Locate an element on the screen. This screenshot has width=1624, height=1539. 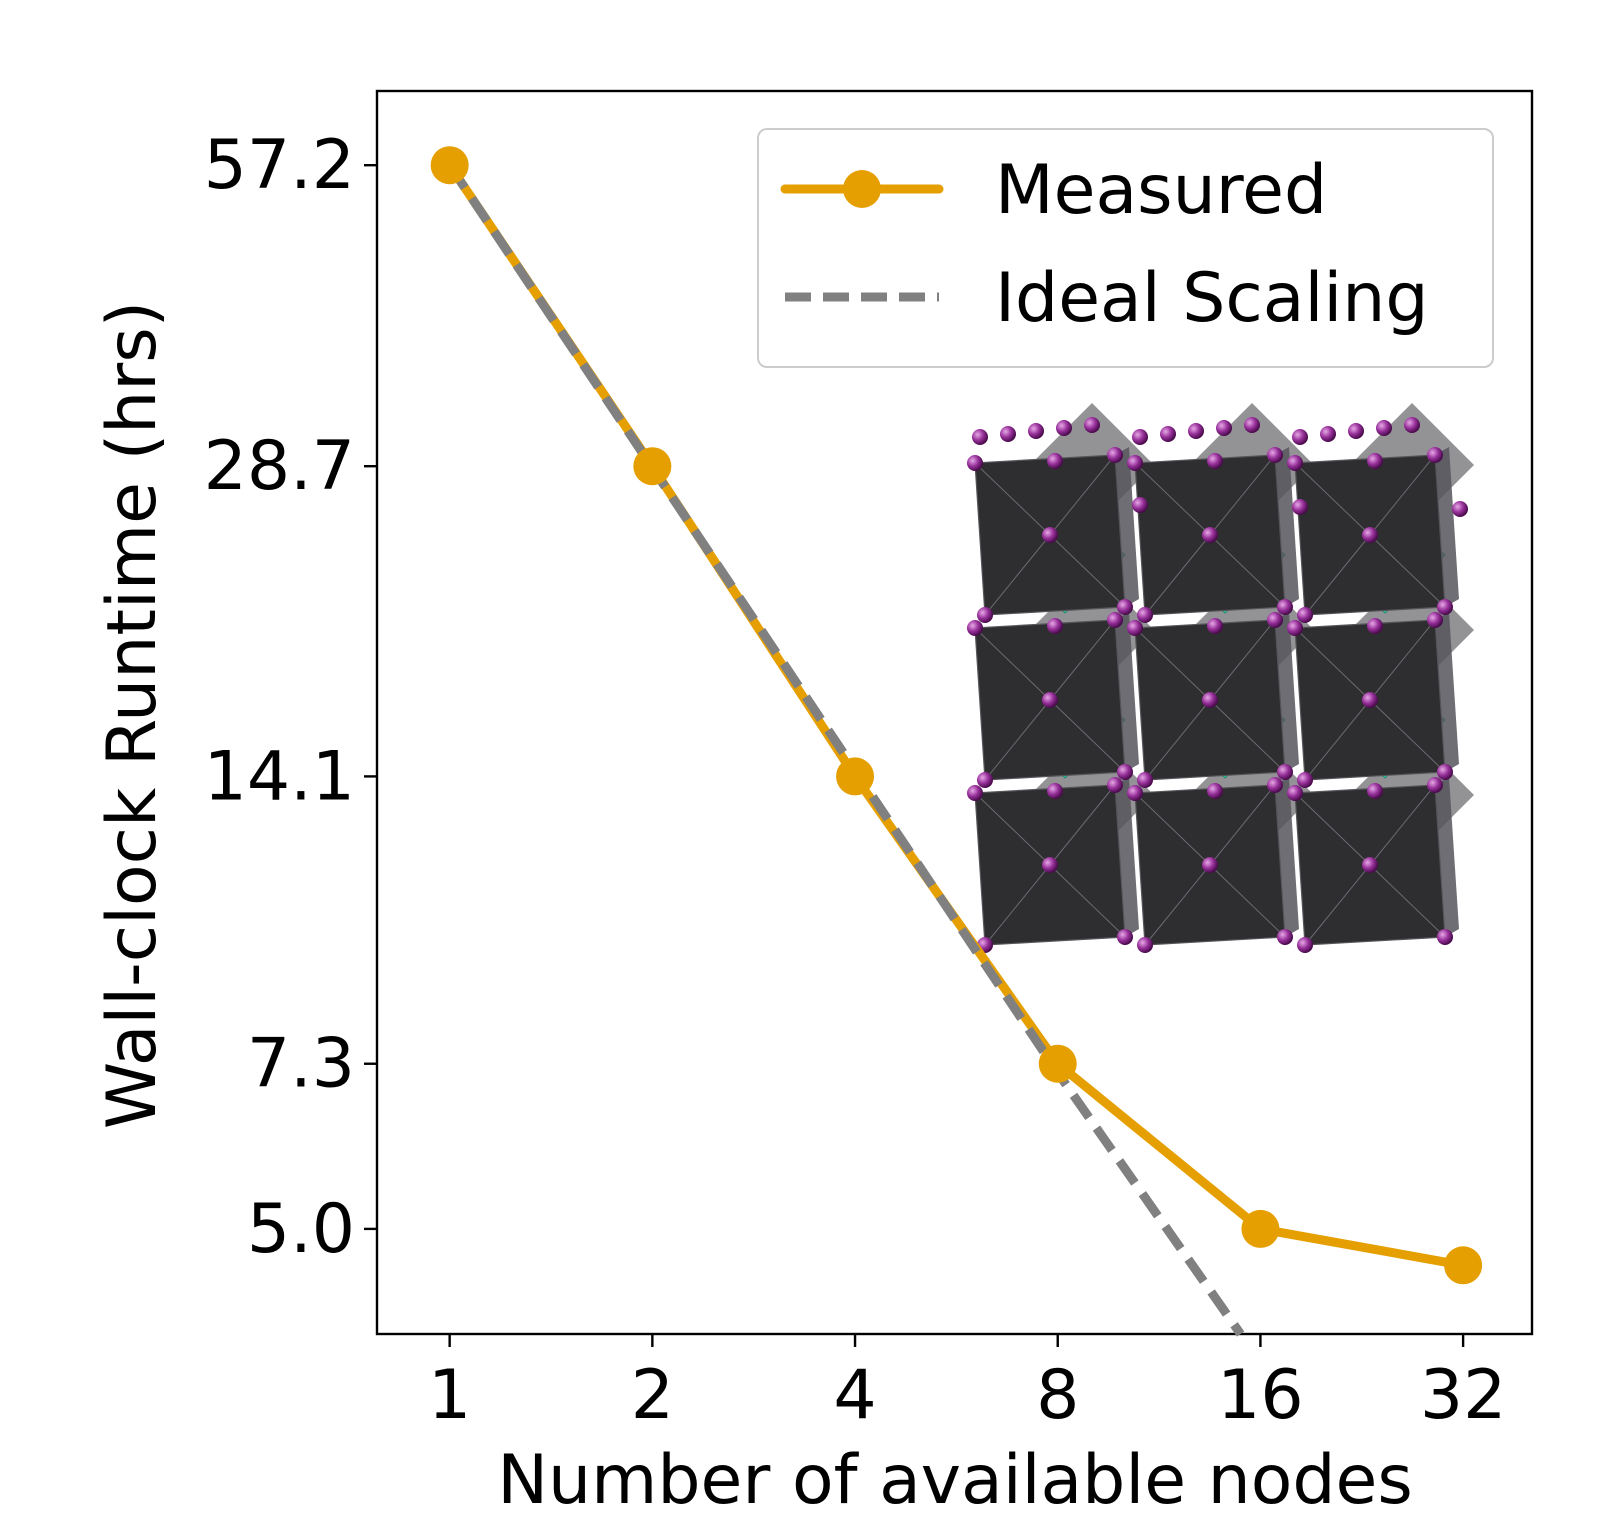
legend-measured-marker is located at coordinates (862, 189).